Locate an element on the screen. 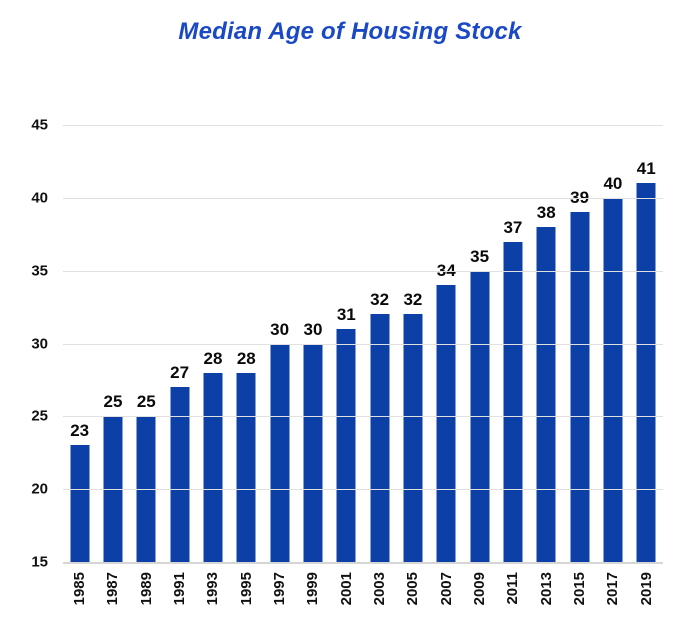  bar-slot: 34 is located at coordinates (446, 343).